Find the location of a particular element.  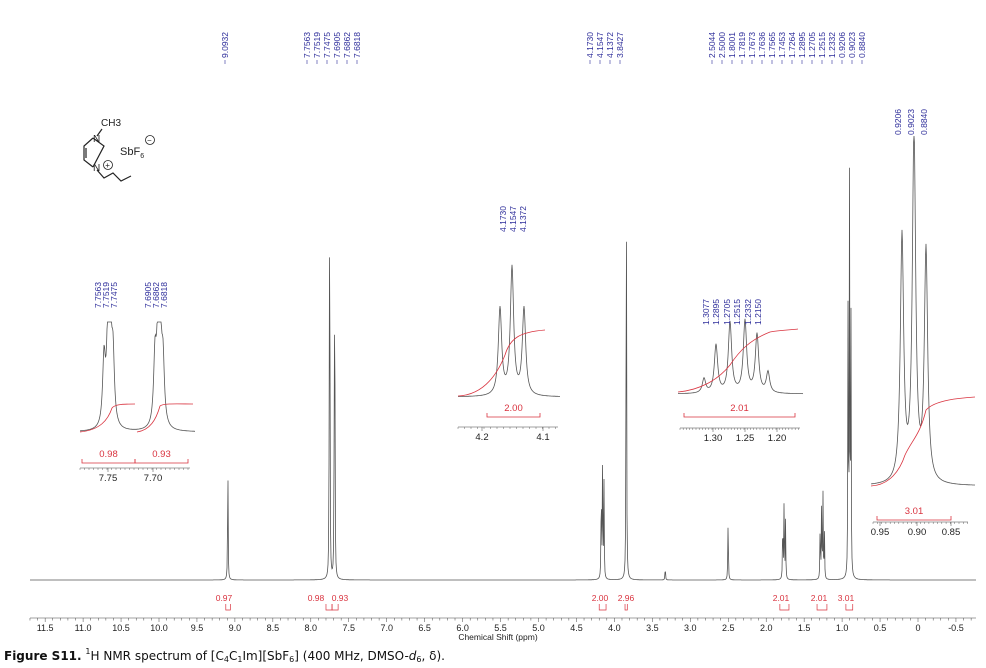

inset-tick-label: 1.25 is located at coordinates (745, 438).